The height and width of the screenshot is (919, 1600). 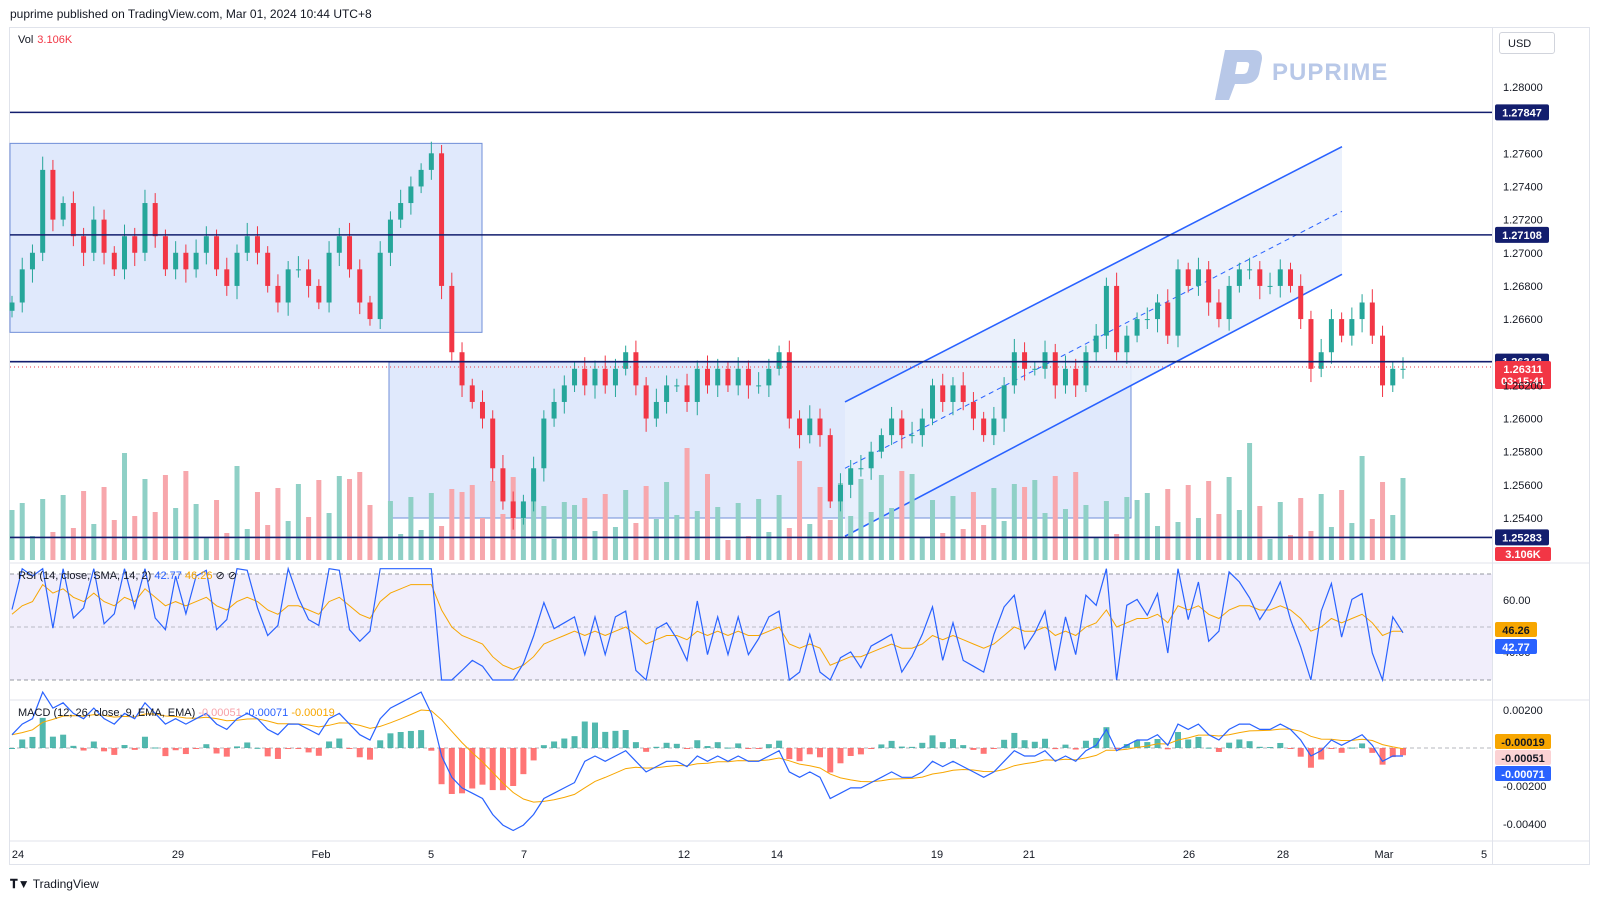 What do you see at coordinates (85, 576) in the screenshot?
I see `rsi-legend-label: RSI (14, close, SMA, 14, 2)` at bounding box center [85, 576].